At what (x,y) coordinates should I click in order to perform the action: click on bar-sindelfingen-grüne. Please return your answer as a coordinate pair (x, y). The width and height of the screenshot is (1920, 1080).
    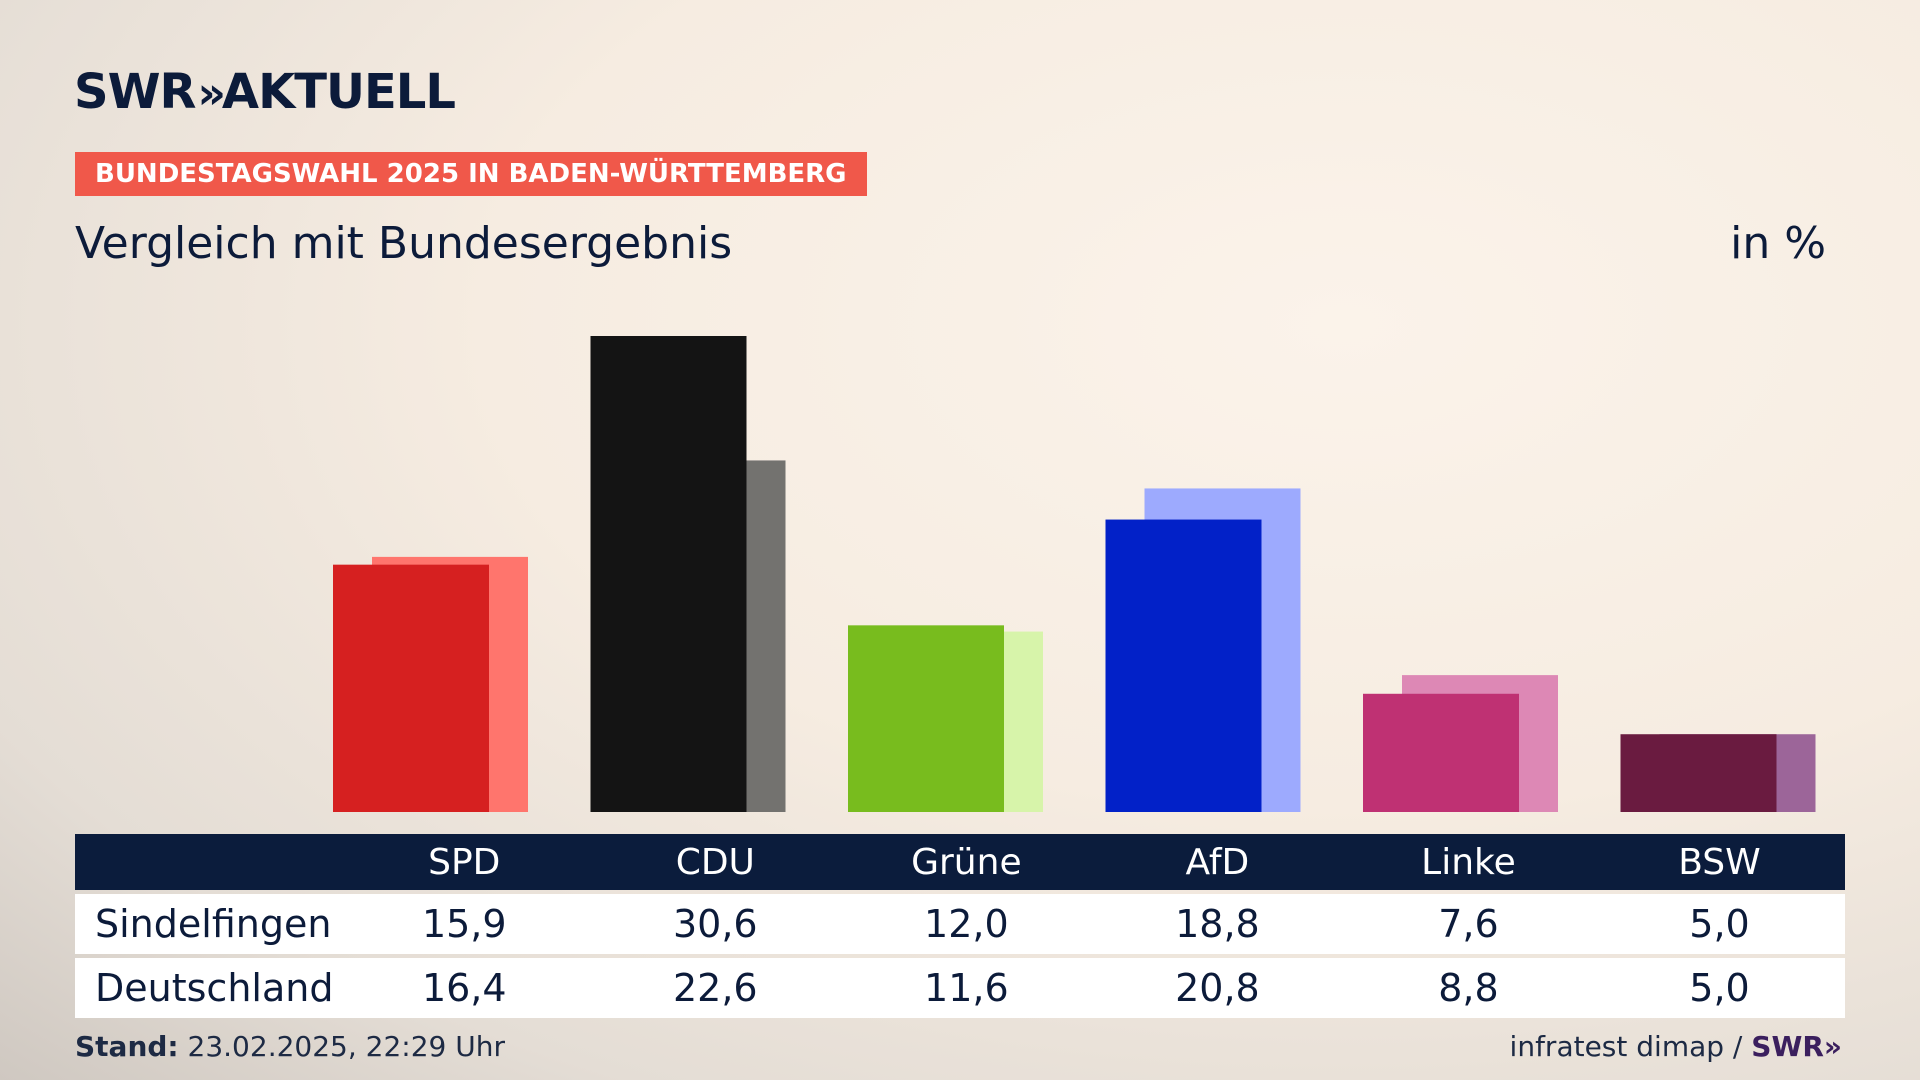
    Looking at the image, I should click on (926, 718).